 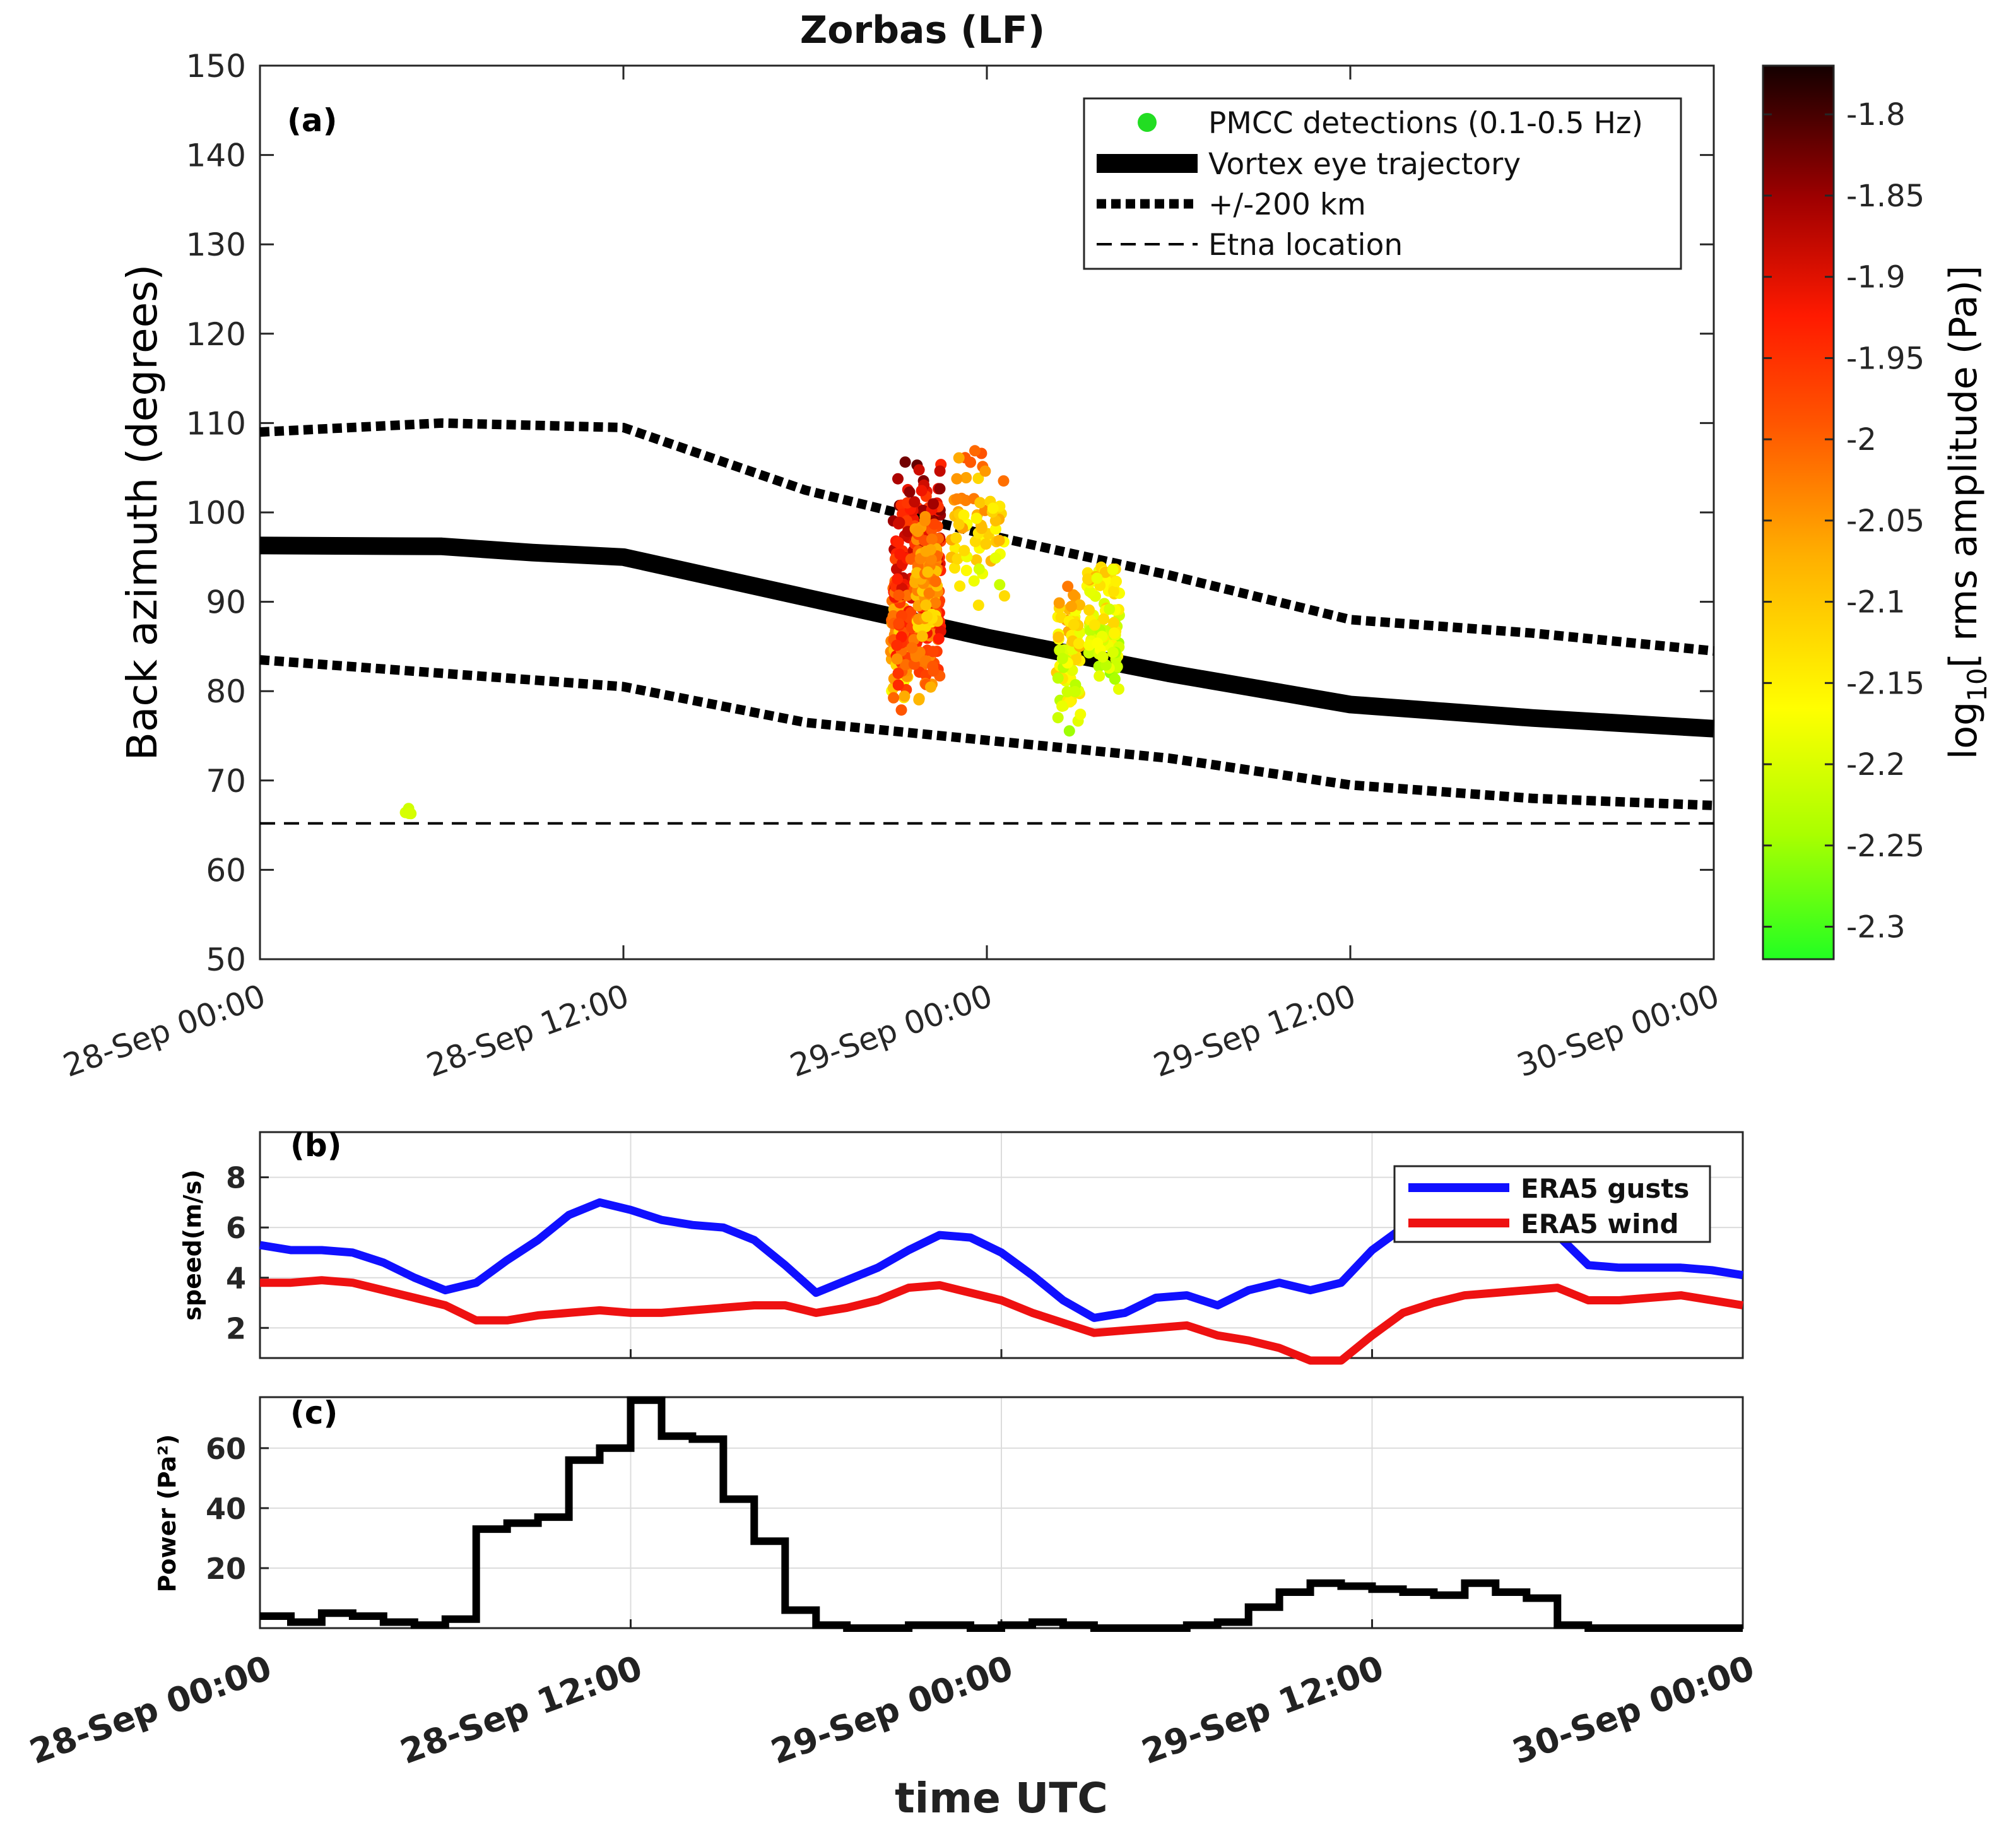 I want to click on colorbar-label-log: log, so click(x=1964, y=730).